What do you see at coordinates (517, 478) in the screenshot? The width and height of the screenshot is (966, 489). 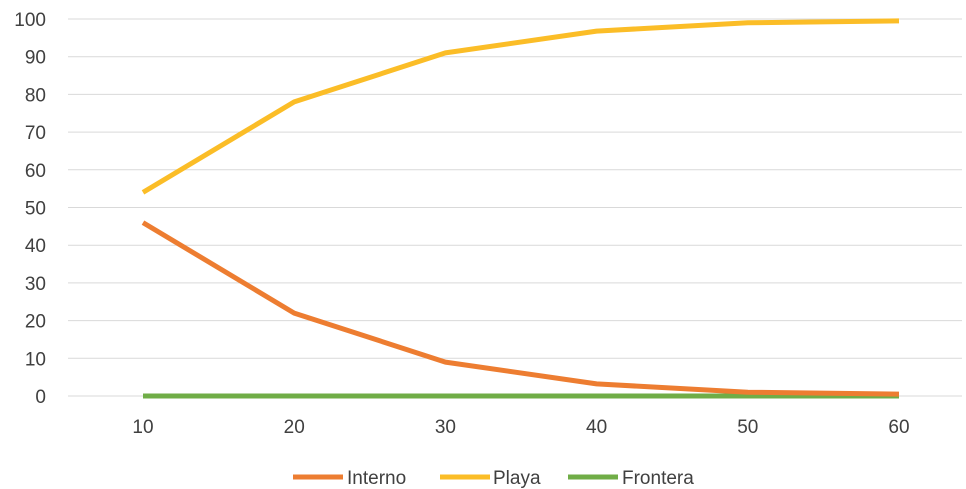 I see `legend-label-playa: Playa` at bounding box center [517, 478].